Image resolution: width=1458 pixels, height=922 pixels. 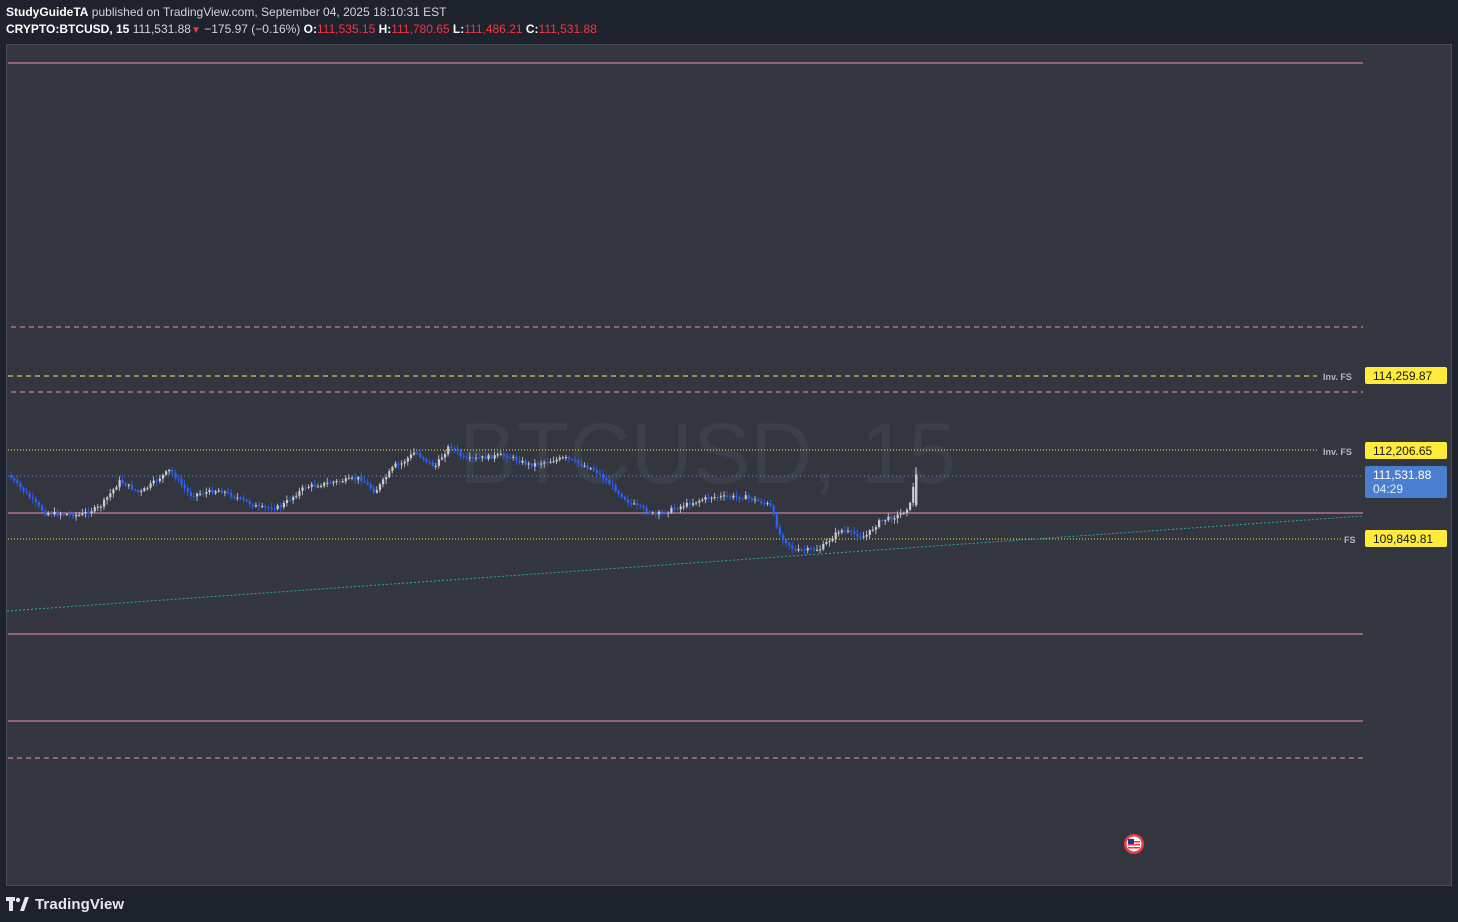 I want to click on teal-trendline, so click(x=685, y=563).